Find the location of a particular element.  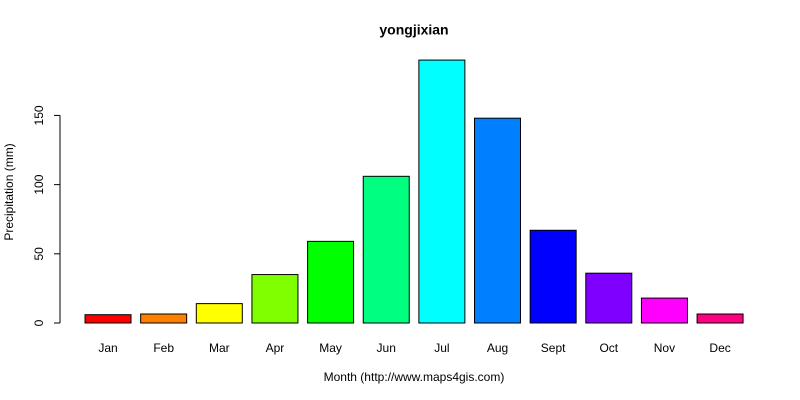

x-tick-label: Apr is located at coordinates (275, 348).